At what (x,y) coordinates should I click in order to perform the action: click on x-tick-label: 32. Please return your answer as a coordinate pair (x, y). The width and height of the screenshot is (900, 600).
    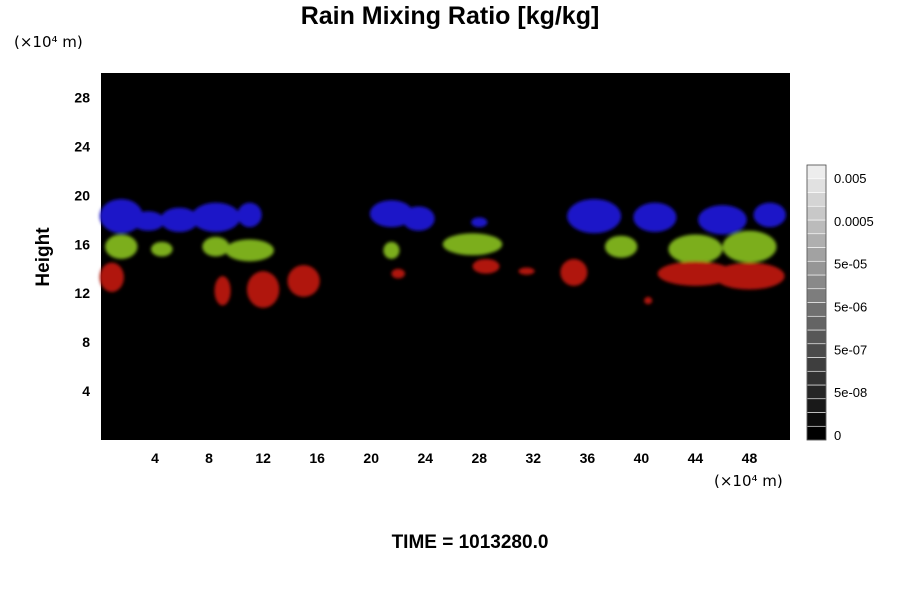
    Looking at the image, I should click on (534, 458).